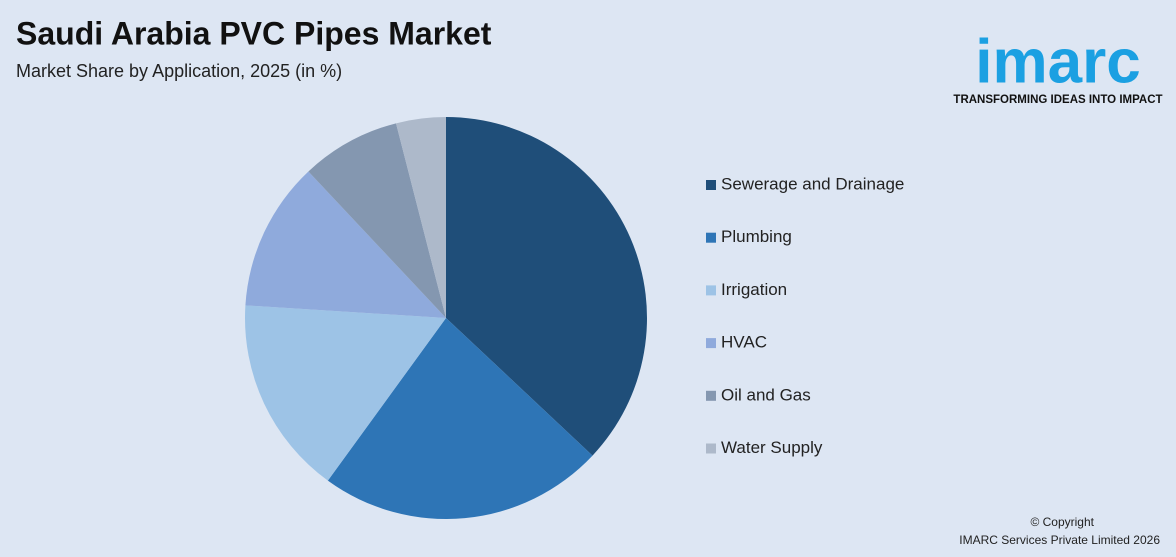 This screenshot has height=557, width=1176. What do you see at coordinates (179, 71) in the screenshot?
I see `chart-subtitle: Market Share by Application, 2025 (in %)` at bounding box center [179, 71].